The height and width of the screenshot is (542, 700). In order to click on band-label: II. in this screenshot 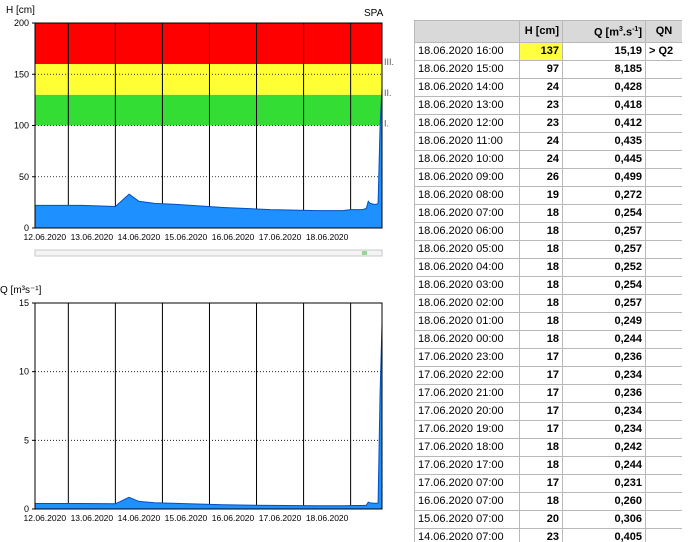, I will do `click(388, 93)`.